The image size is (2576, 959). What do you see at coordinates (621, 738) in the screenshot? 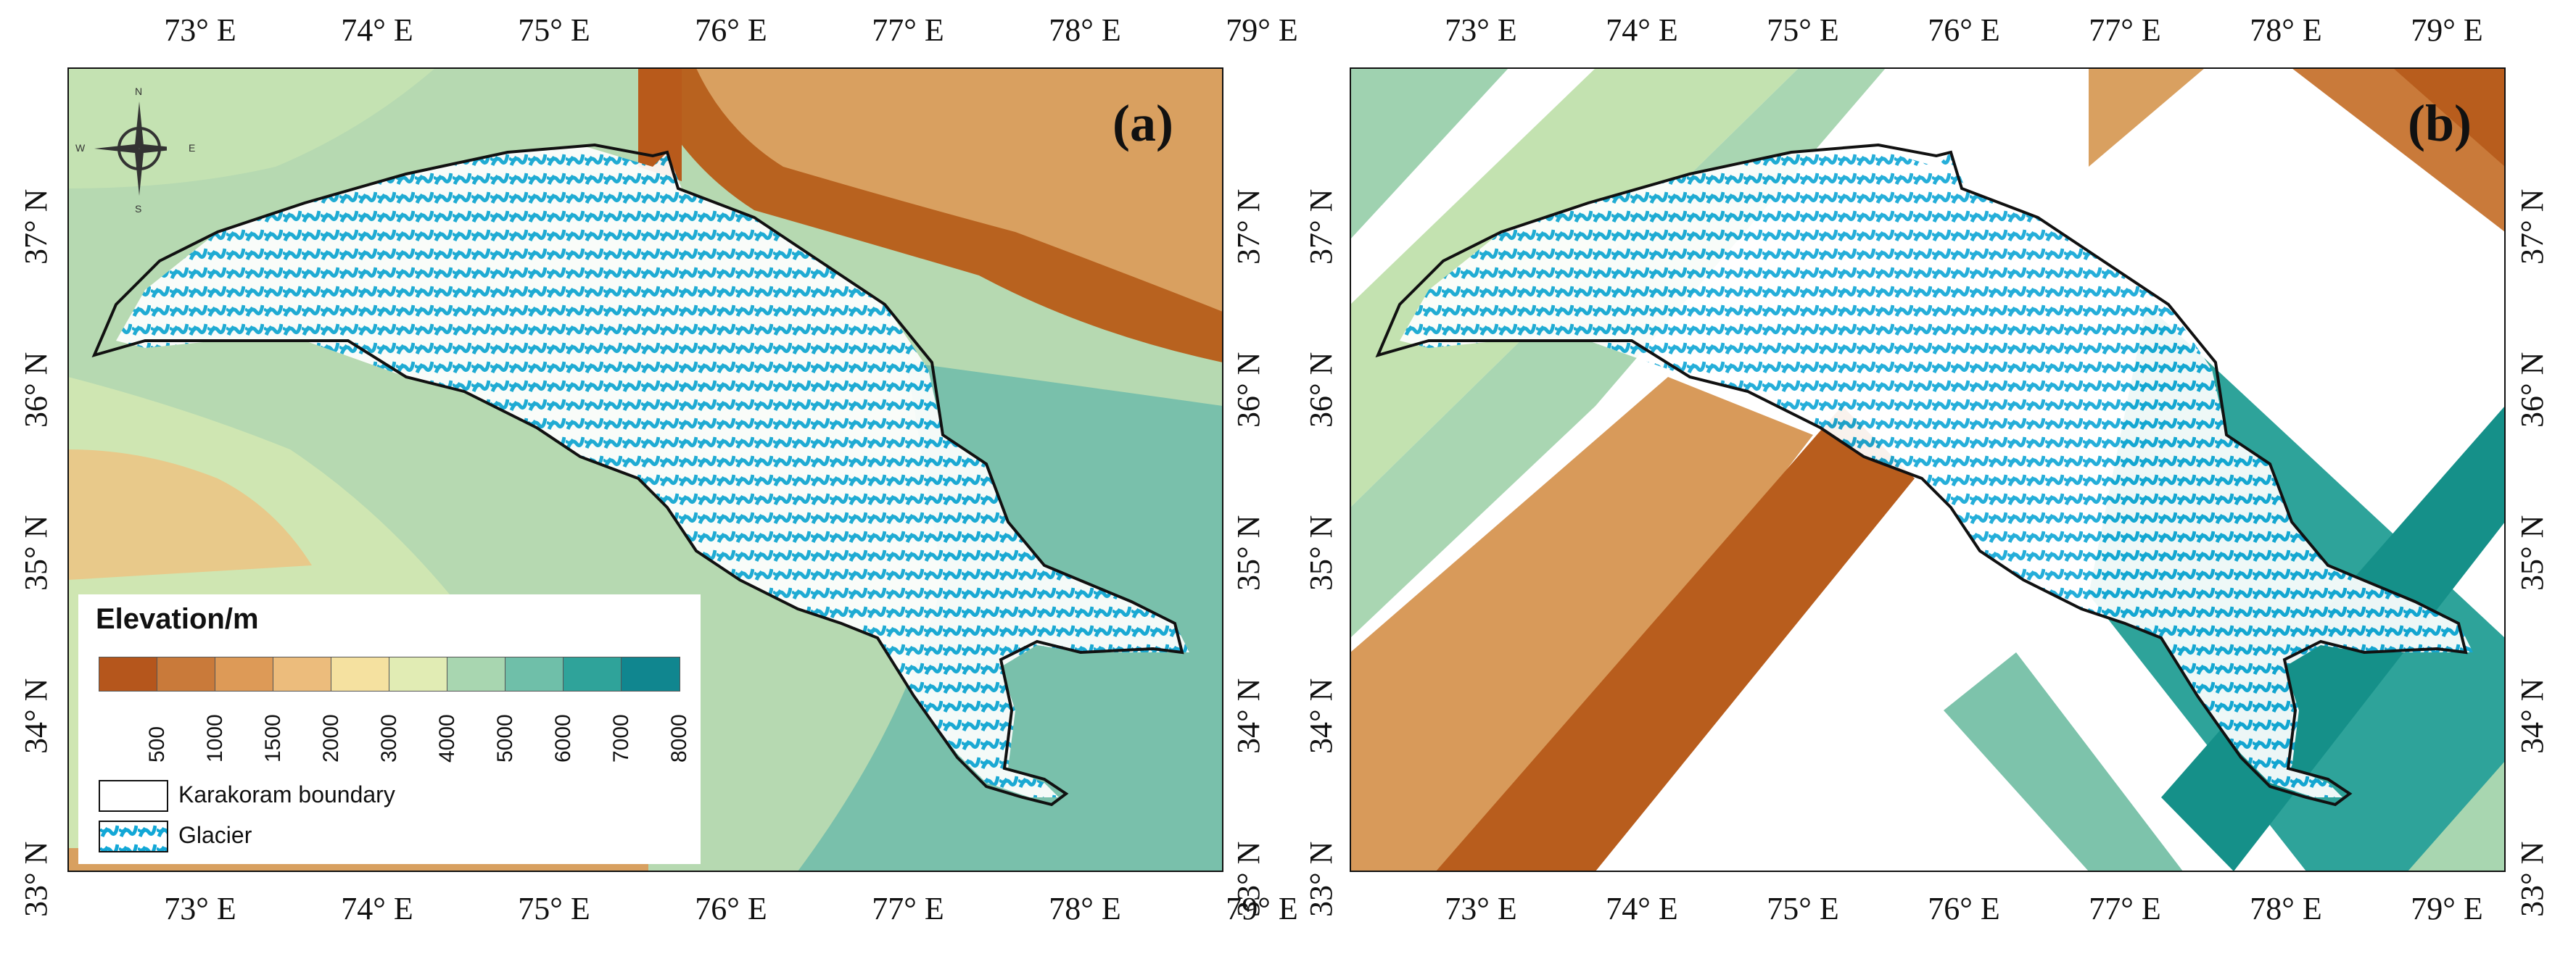
I see `legend-break-label: 7000` at bounding box center [621, 738].